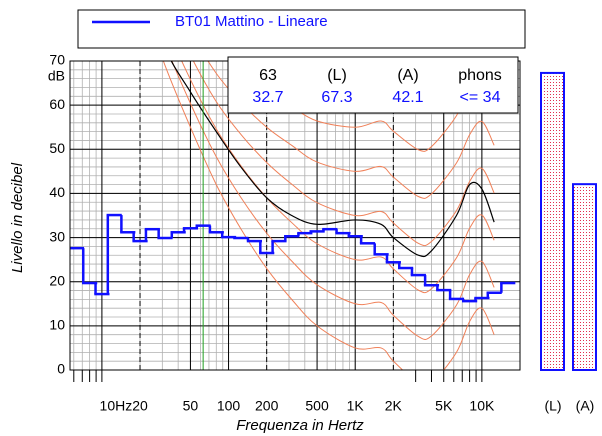 Image resolution: width=602 pixels, height=436 pixels. I want to click on info-value: 32.7, so click(267, 97).